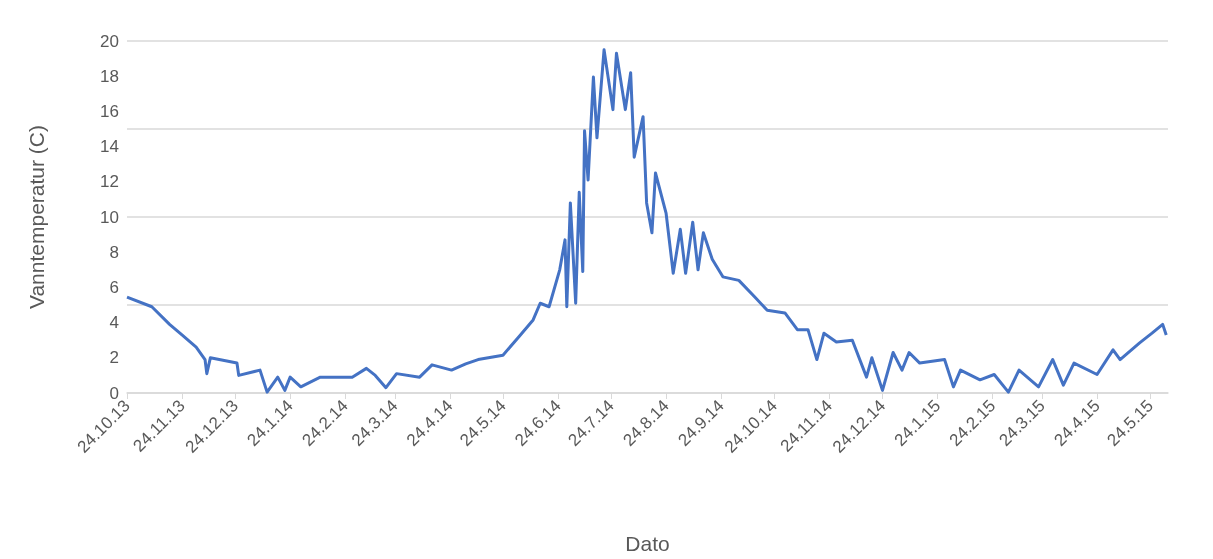 The height and width of the screenshot is (559, 1213). What do you see at coordinates (114, 287) in the screenshot?
I see `y-tick-label: 6` at bounding box center [114, 287].